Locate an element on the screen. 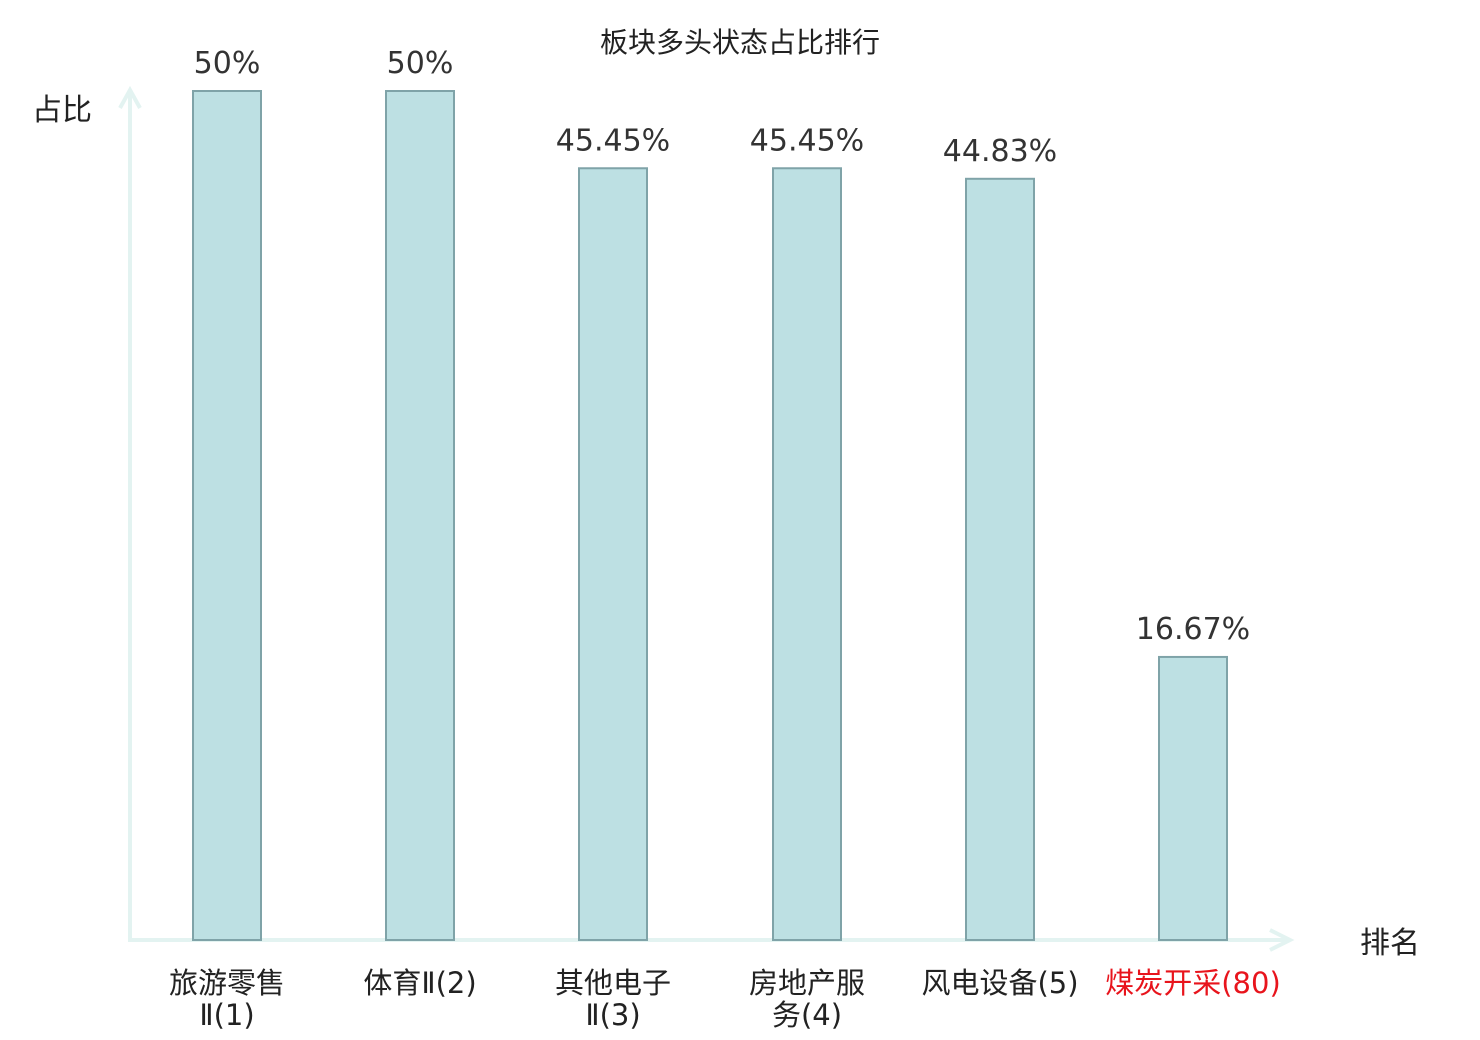 This screenshot has width=1480, height=1040. value-label-1: 50% is located at coordinates (227, 63).